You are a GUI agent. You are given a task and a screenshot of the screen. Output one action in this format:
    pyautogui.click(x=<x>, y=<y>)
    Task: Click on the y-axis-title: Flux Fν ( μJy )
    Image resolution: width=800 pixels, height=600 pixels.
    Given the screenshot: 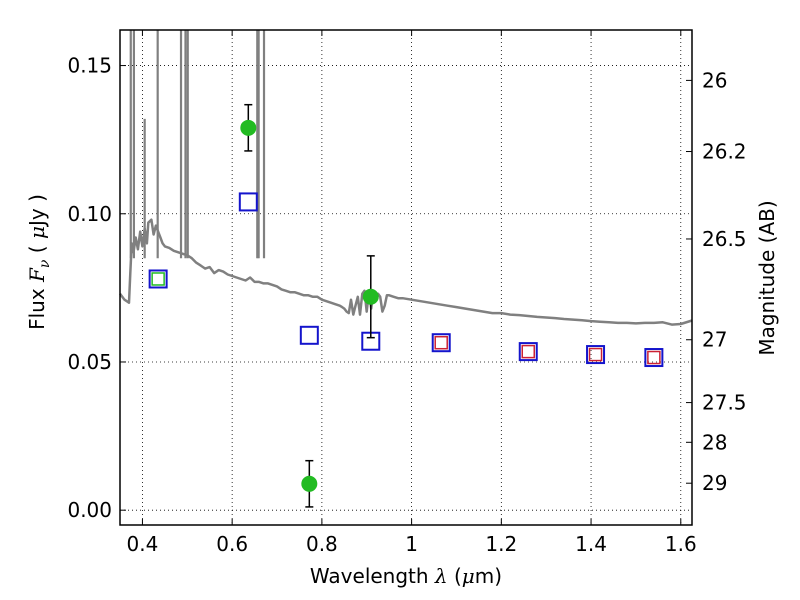 What is the action you would take?
    pyautogui.click(x=39, y=262)
    